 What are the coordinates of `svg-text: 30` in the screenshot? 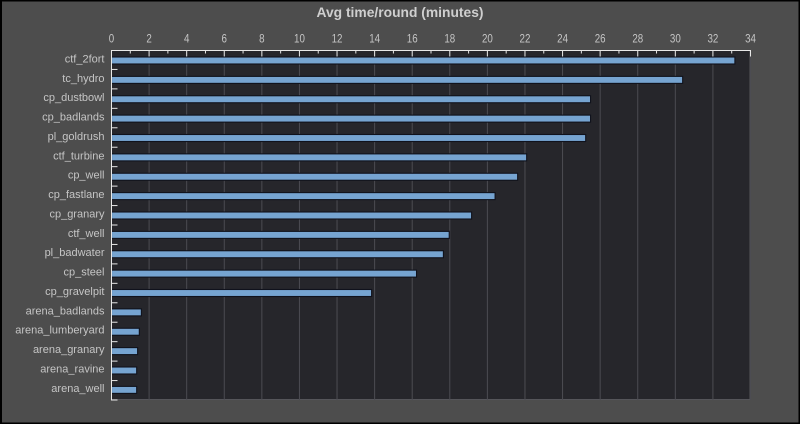 It's located at (675, 39).